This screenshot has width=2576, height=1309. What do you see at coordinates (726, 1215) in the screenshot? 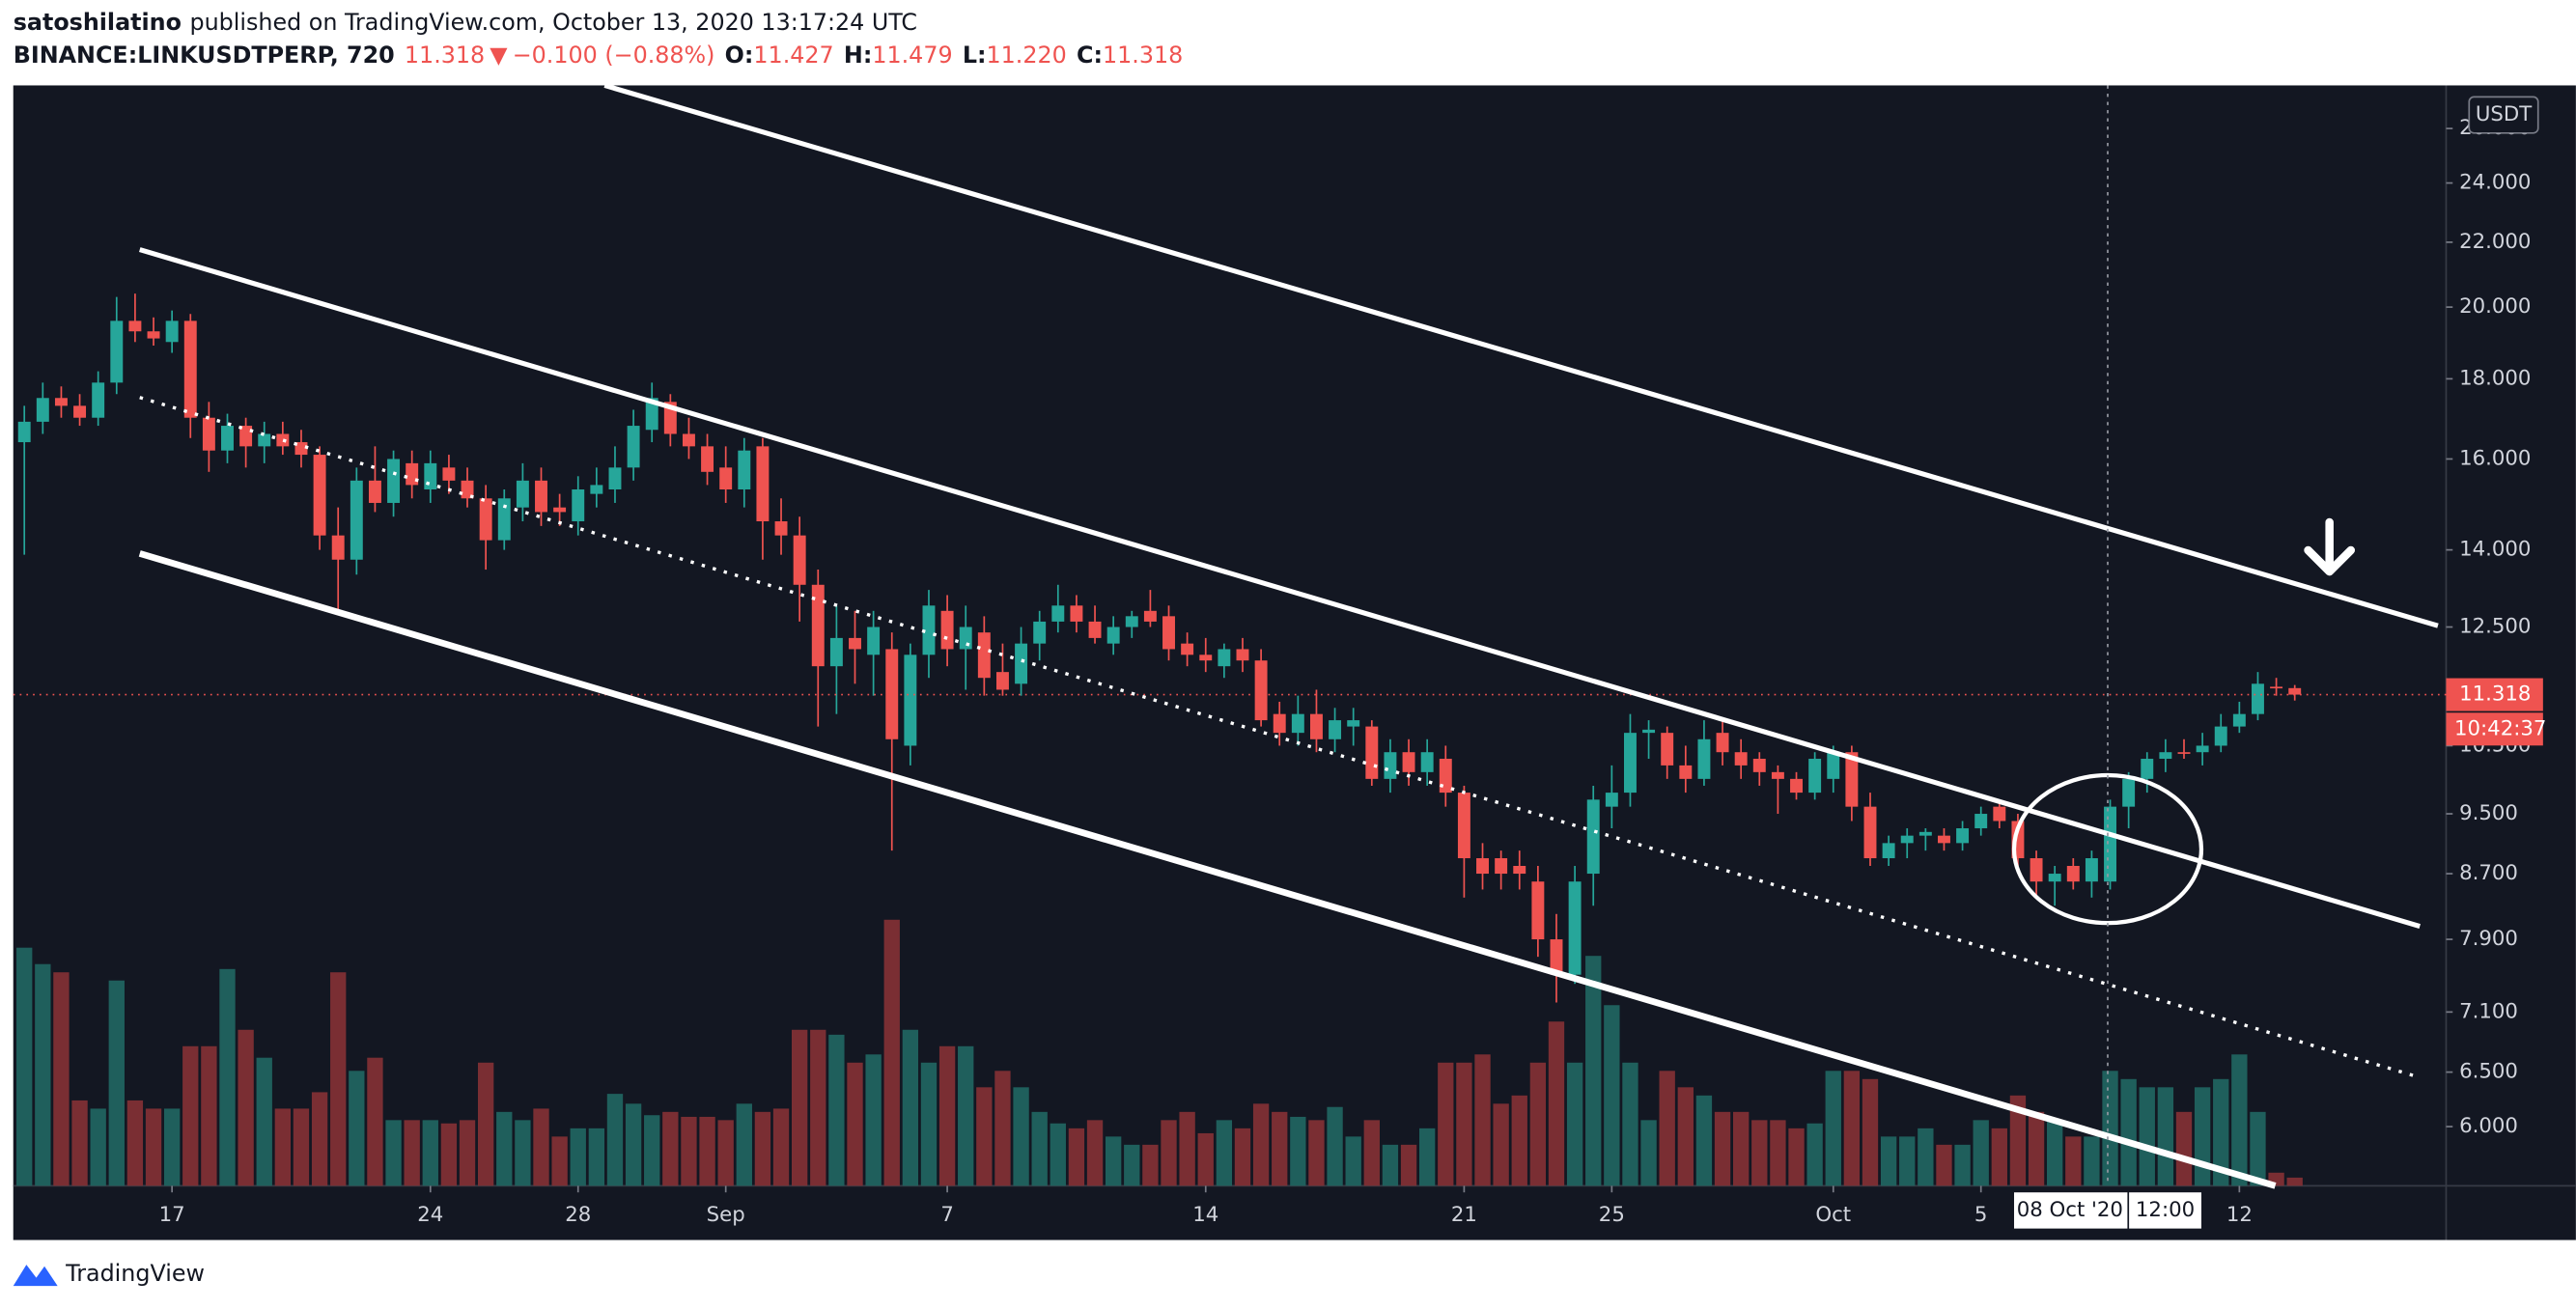
I see `x-tick-label: Sep` at bounding box center [726, 1215].